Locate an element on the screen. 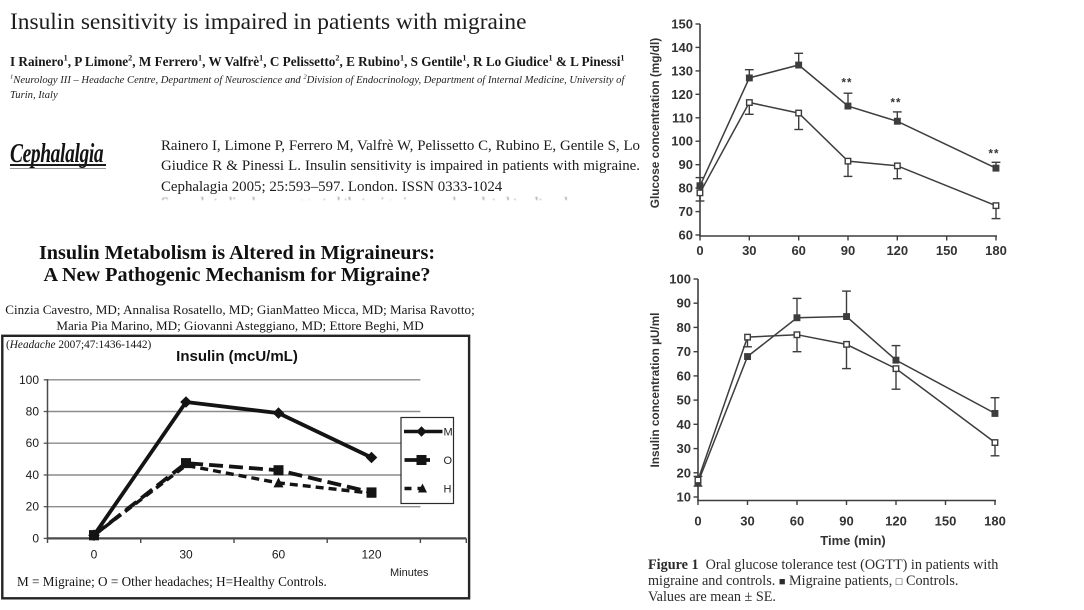 The width and height of the screenshot is (1084, 610). svg-text: 140 is located at coordinates (682, 47).